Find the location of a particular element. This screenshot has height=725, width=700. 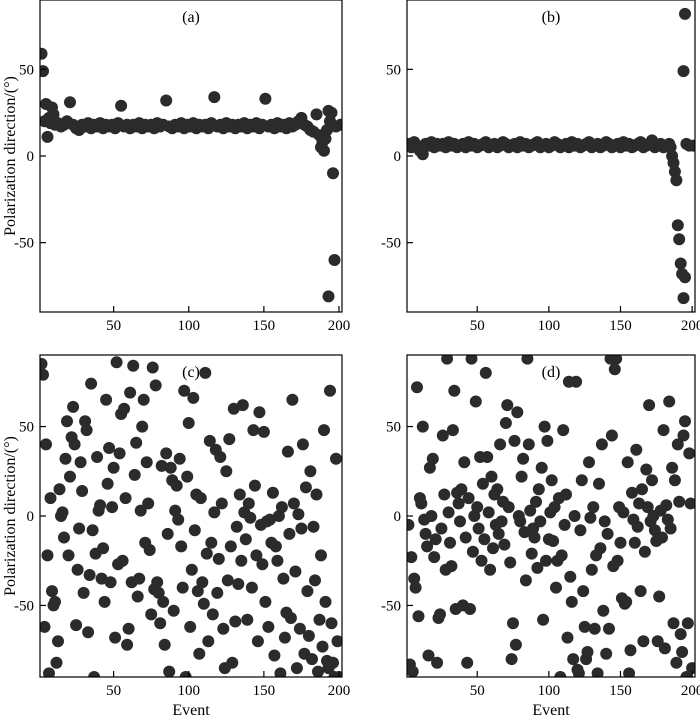

y-tick-label-d-2: 50 is located at coordinates (393, 428).